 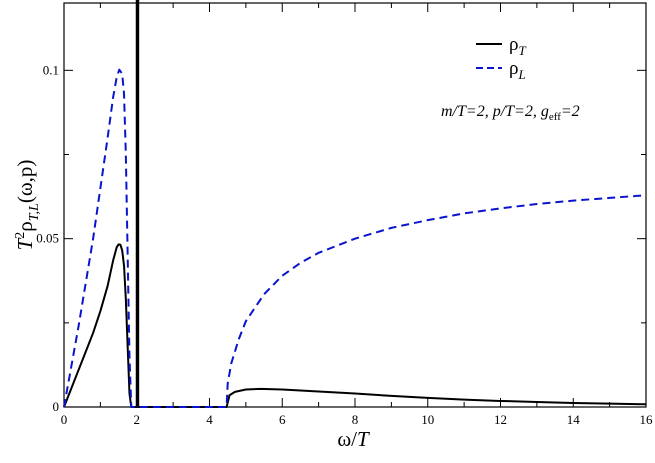 I want to click on legend-label-rho-t: ρT, so click(x=517, y=46).